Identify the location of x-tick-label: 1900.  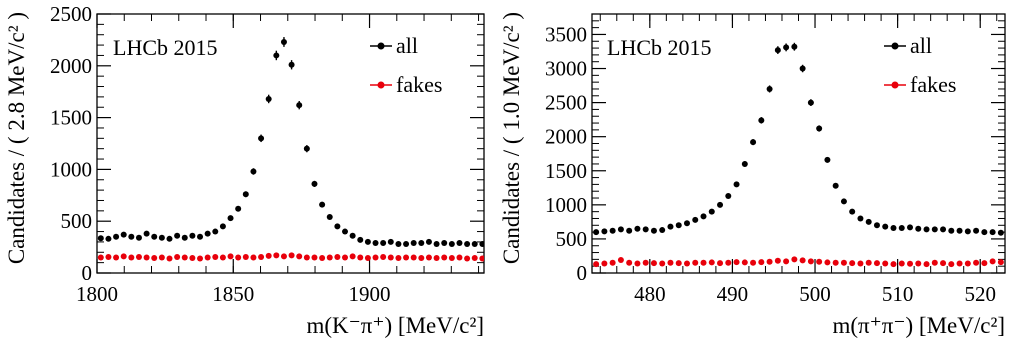
(370, 294).